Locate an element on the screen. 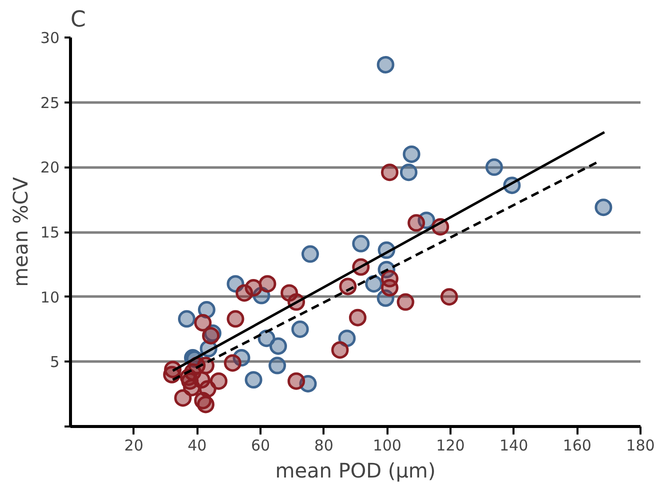  x-tick-label: 40 is located at coordinates (197, 445).